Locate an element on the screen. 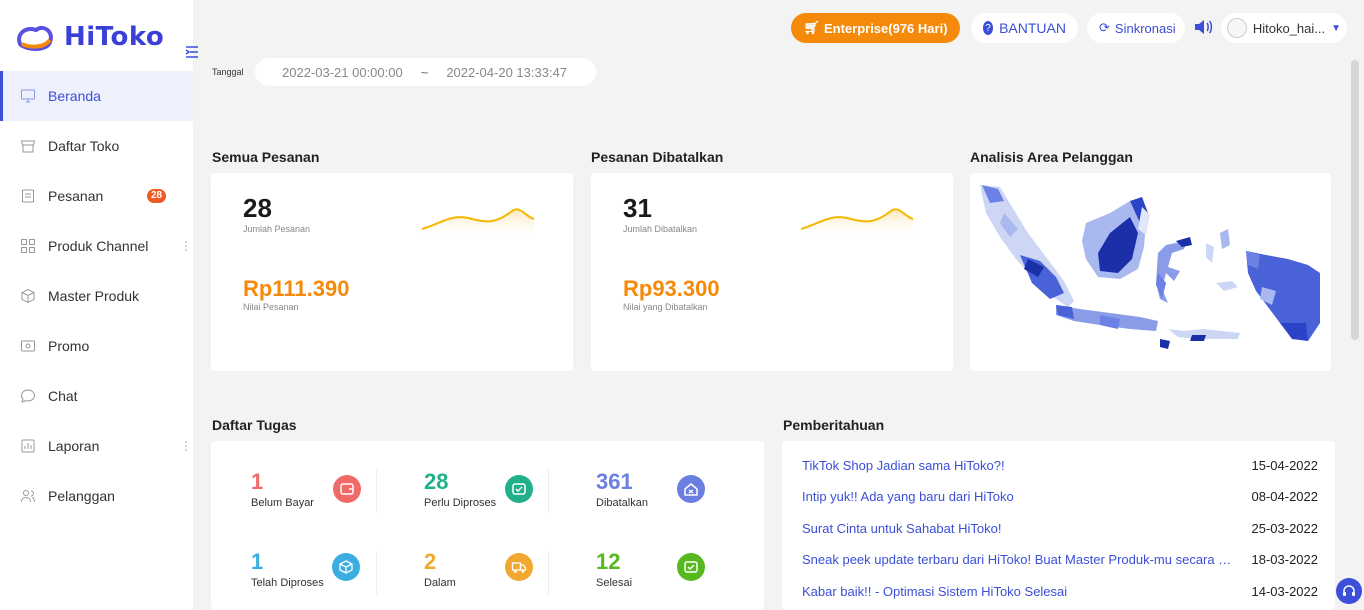 The image size is (1364, 610). collapse-menu-icon is located at coordinates (192, 54).